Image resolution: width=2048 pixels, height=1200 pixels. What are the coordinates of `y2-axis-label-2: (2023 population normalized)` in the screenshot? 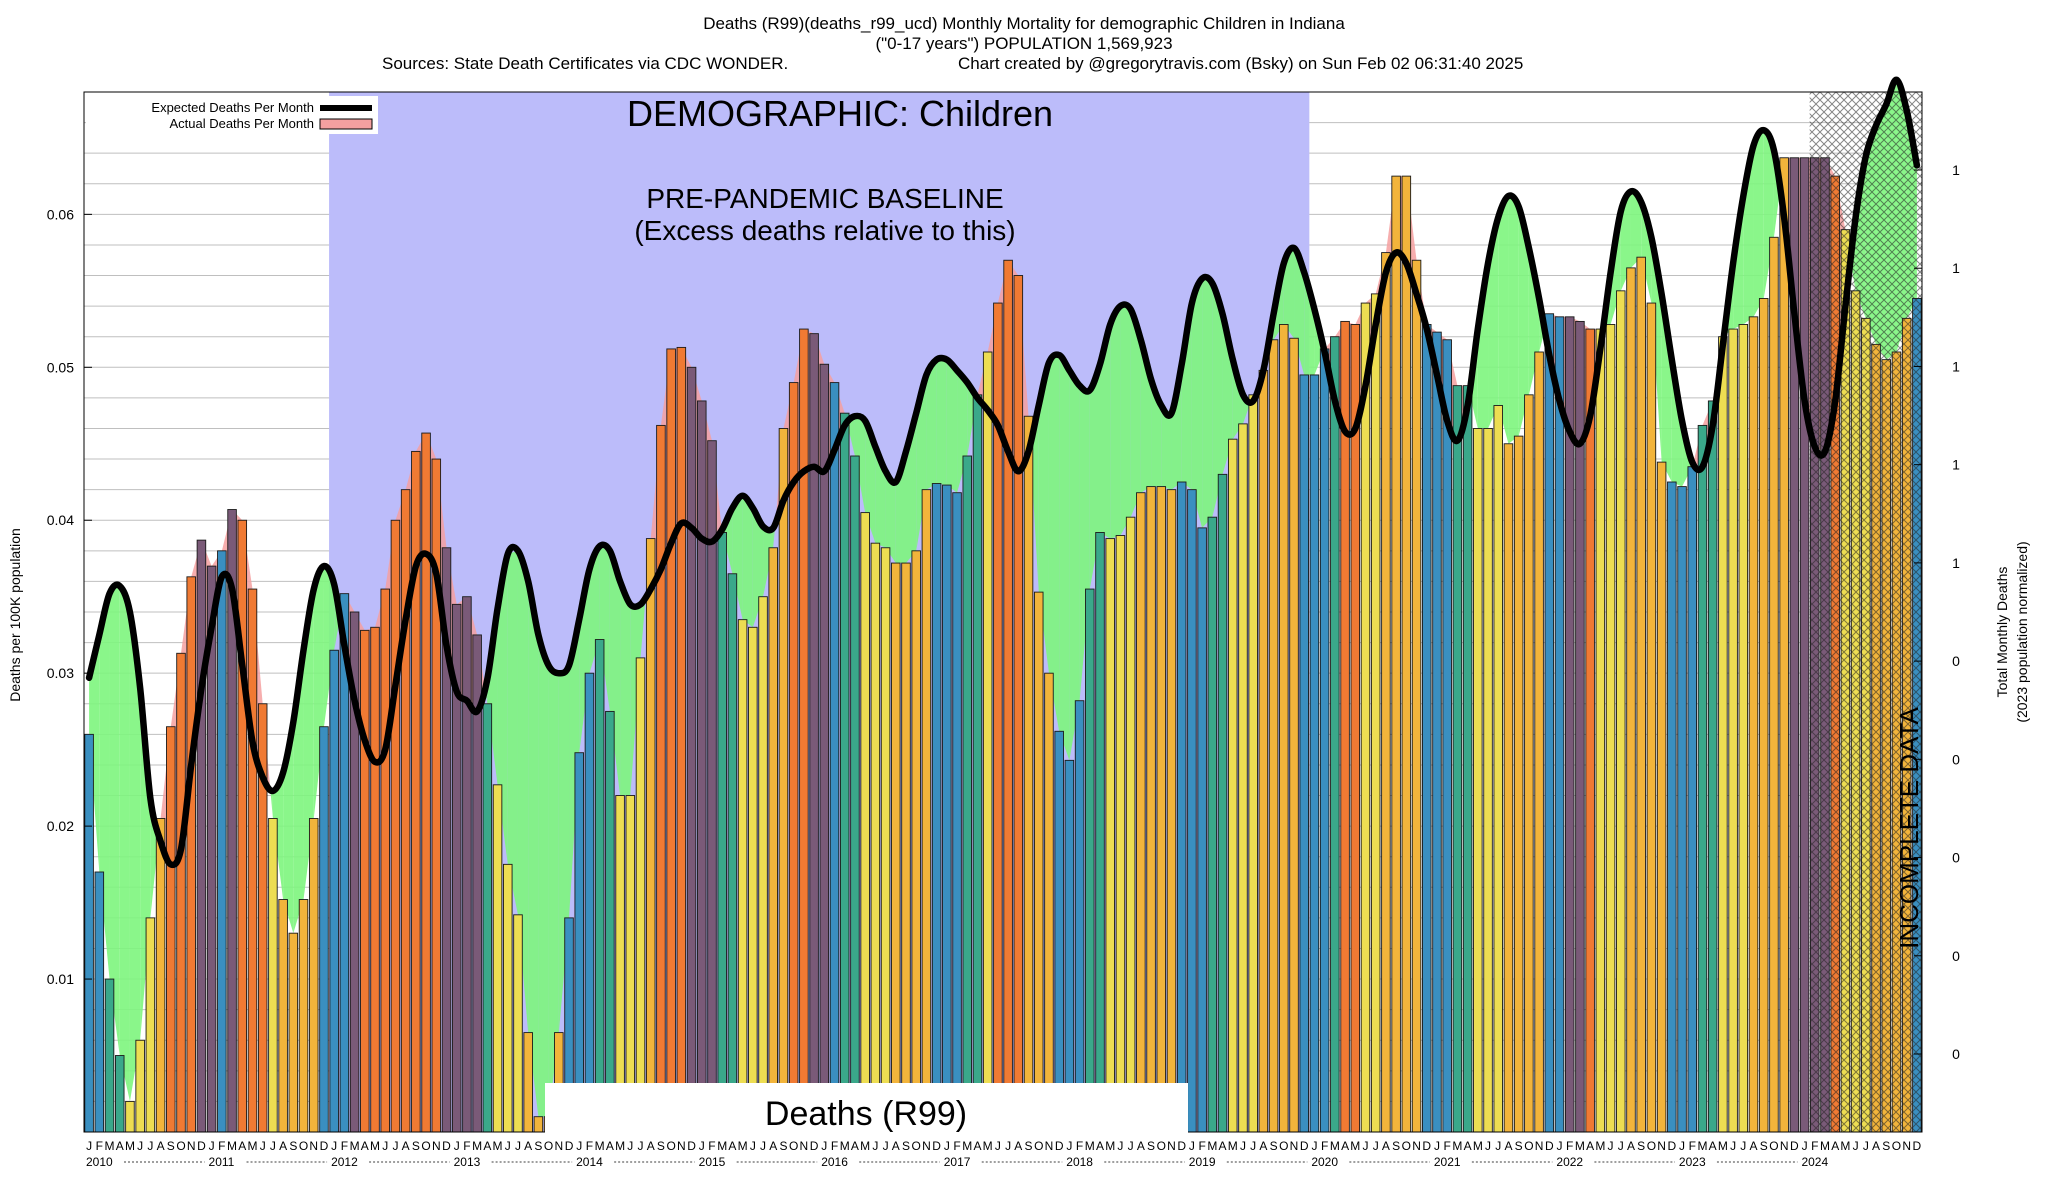 It's located at (2022, 631).